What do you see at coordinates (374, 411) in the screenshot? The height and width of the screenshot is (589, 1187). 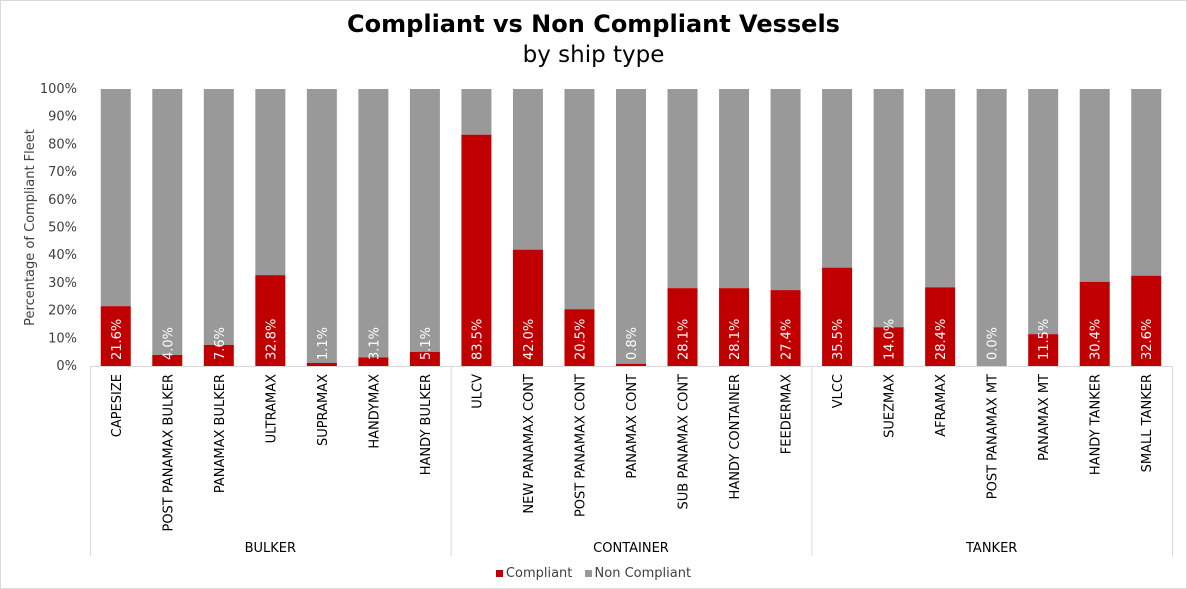 I see `x-tick-label: HANDYMAX` at bounding box center [374, 411].